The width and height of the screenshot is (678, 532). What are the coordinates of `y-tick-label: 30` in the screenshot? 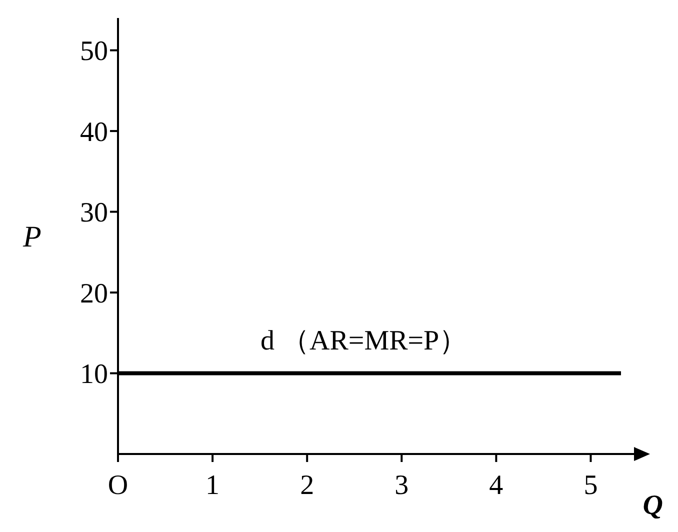 It's located at (94, 213).